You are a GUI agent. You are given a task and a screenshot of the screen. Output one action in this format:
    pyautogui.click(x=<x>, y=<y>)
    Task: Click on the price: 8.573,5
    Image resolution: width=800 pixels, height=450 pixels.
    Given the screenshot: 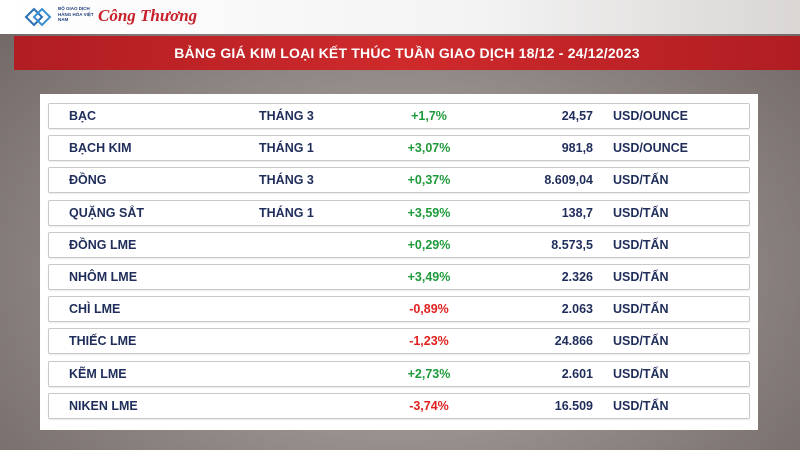 What is the action you would take?
    pyautogui.click(x=572, y=244)
    